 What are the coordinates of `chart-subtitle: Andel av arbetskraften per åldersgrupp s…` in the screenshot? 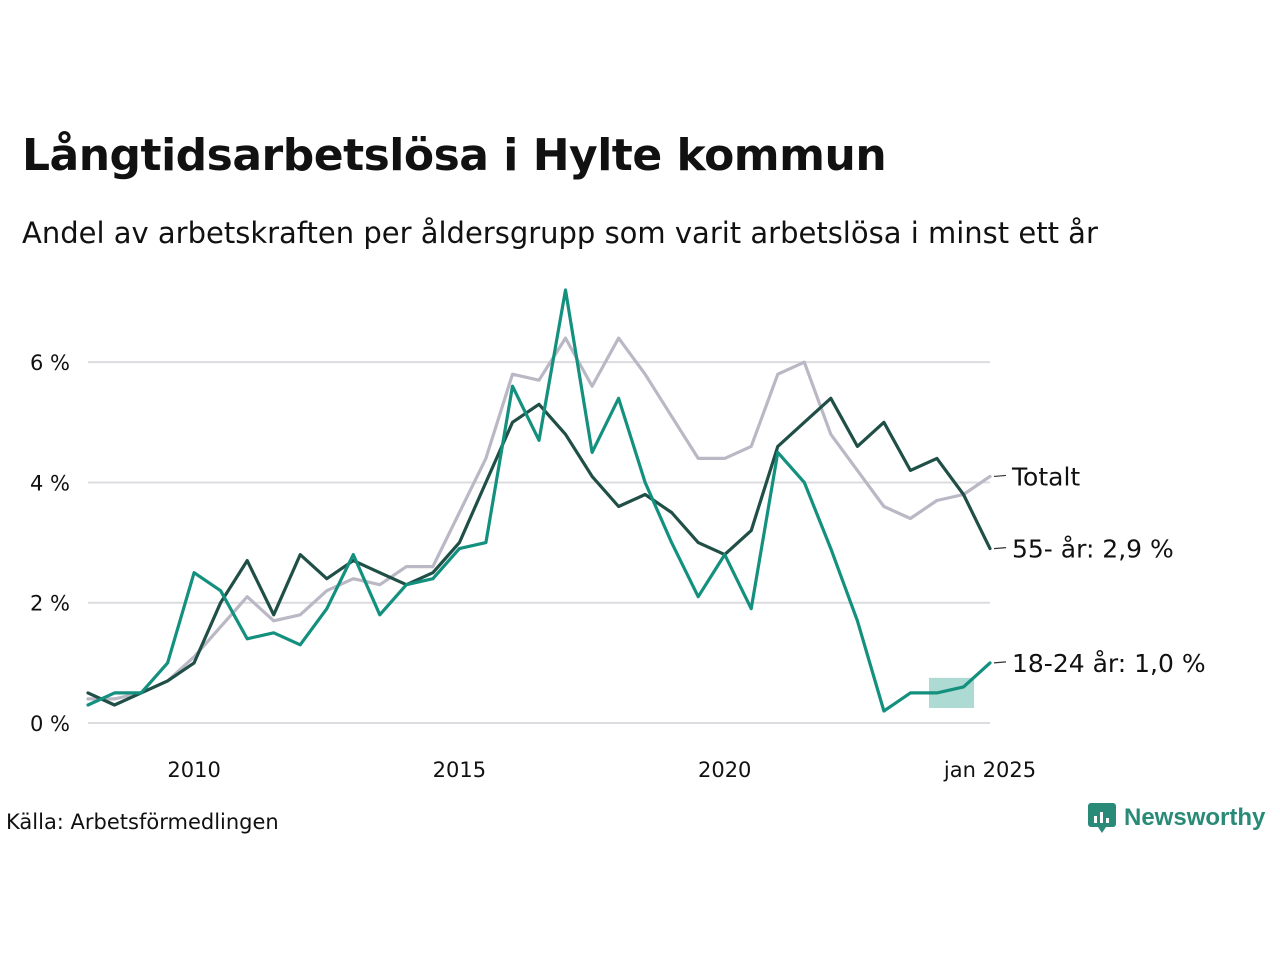 It's located at (560, 233).